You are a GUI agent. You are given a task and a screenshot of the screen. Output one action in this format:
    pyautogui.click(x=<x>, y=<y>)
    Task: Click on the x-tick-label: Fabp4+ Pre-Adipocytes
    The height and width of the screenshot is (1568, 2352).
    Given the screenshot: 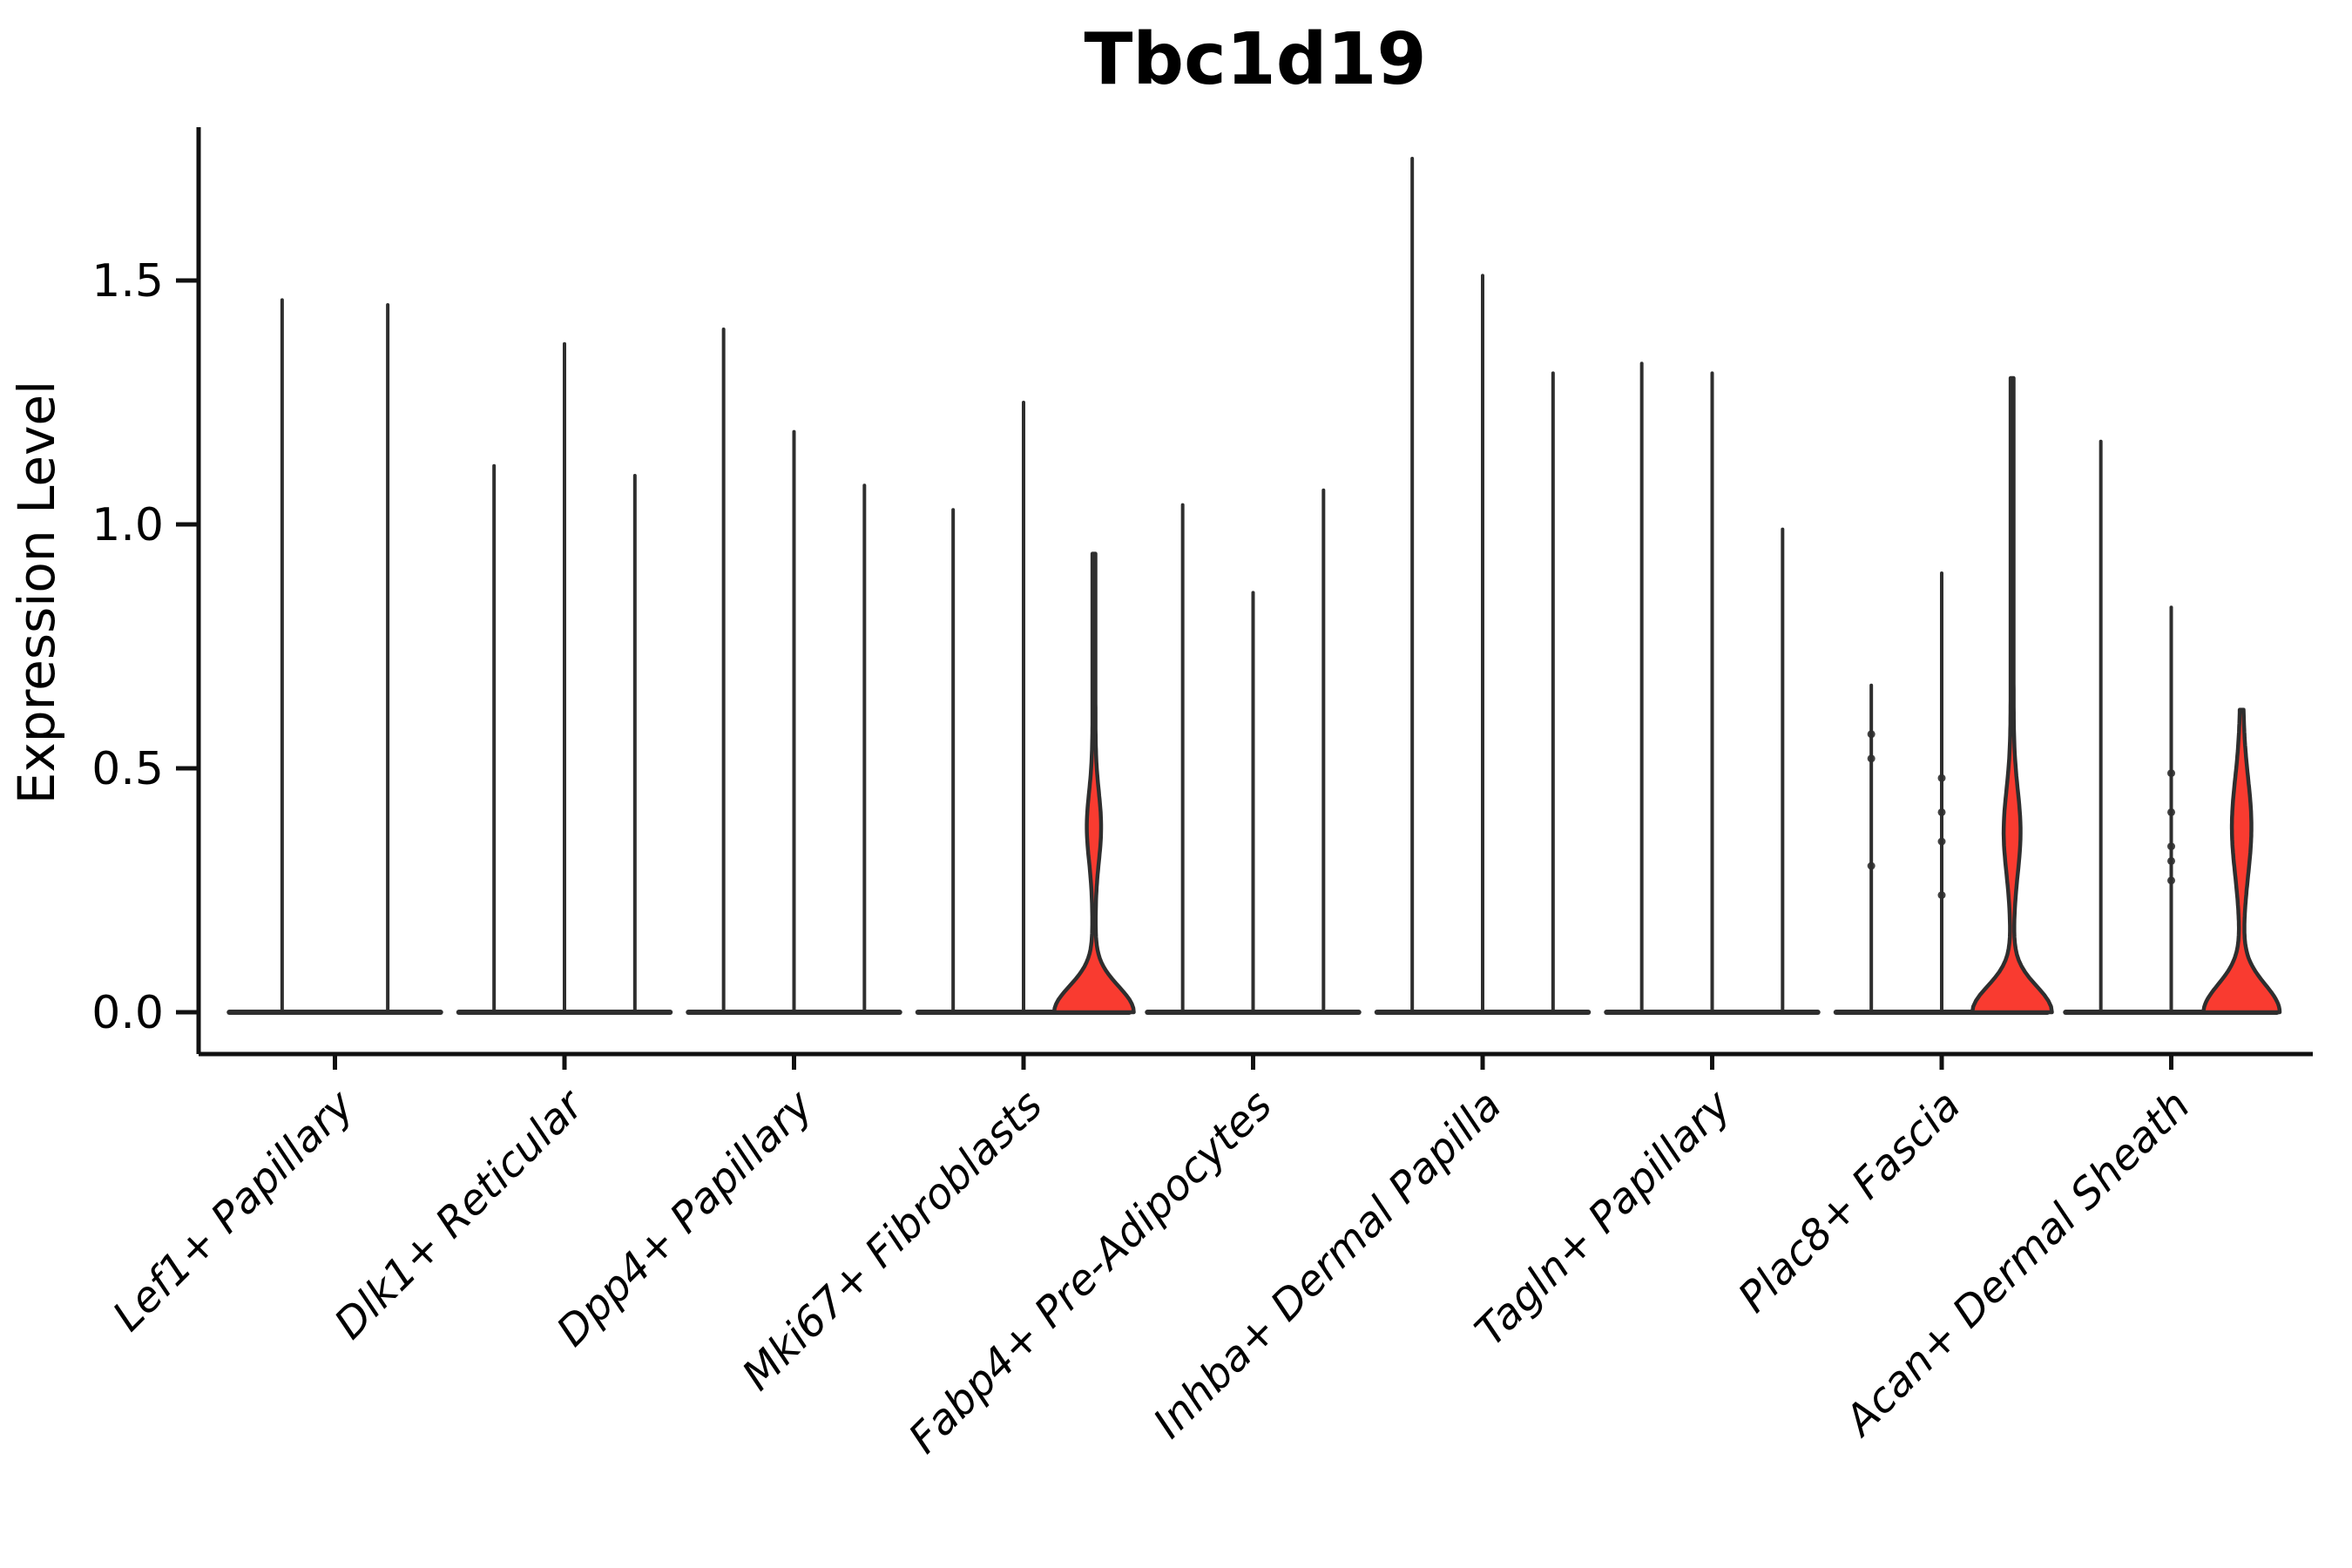 What is the action you would take?
    pyautogui.click(x=1090, y=1272)
    